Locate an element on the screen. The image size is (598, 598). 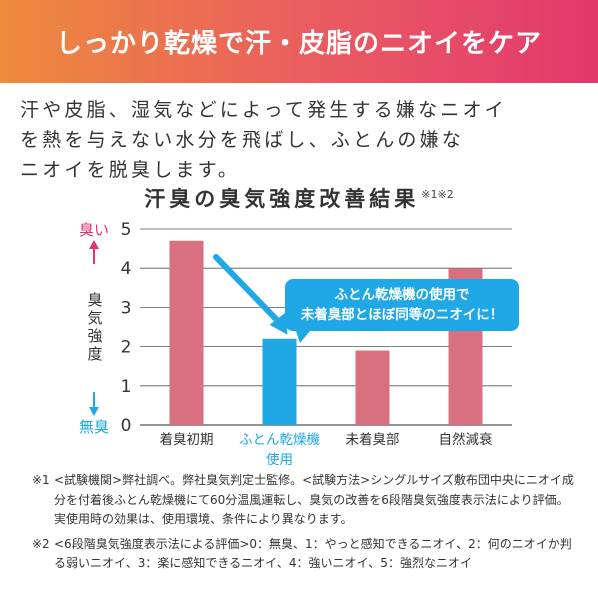
callout-box is located at coordinates (402, 305).